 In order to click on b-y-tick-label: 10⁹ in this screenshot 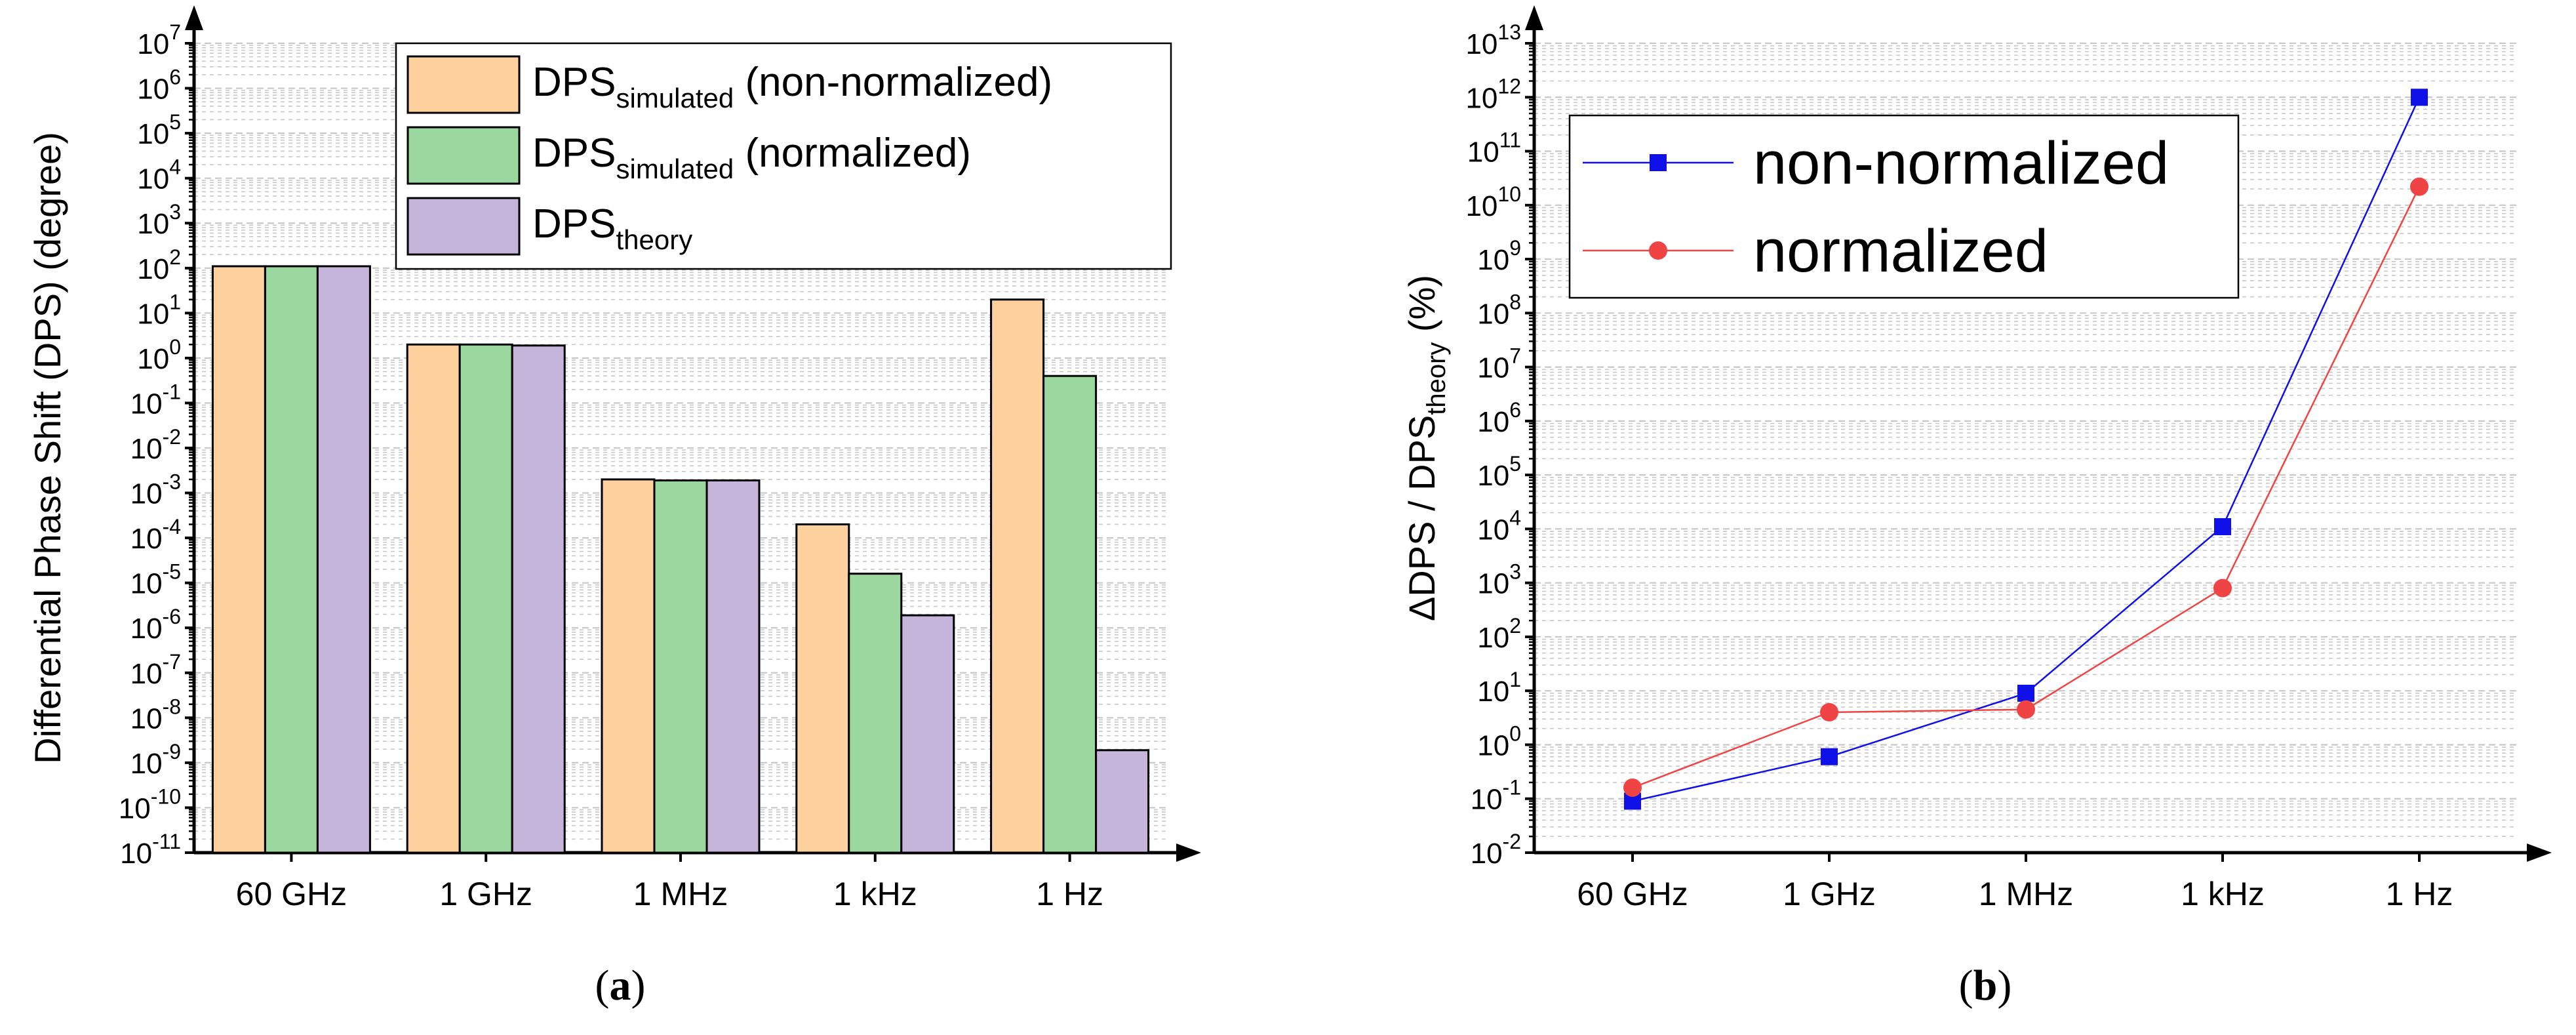, I will do `click(1499, 256)`.